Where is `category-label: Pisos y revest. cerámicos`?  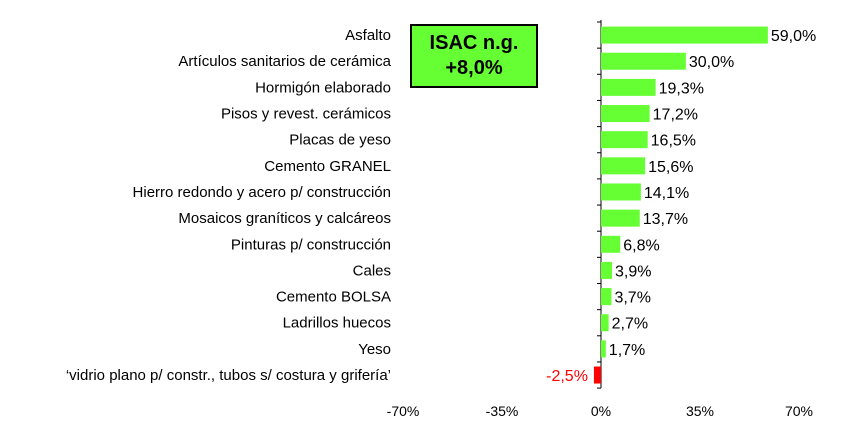 category-label: Pisos y revest. cerámicos is located at coordinates (306, 114).